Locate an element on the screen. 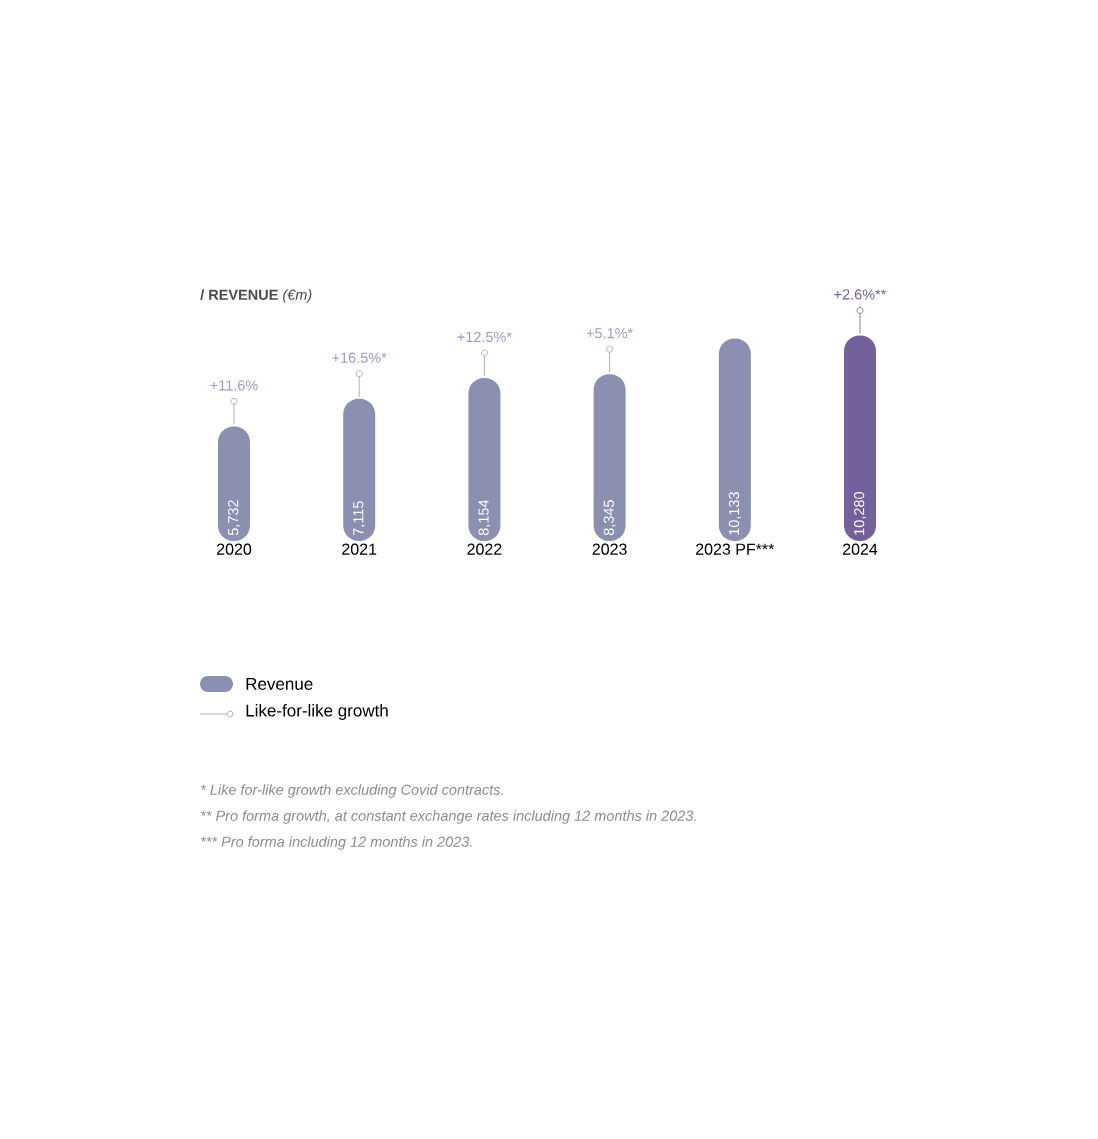  data-label: 10,280 is located at coordinates (860, 513).